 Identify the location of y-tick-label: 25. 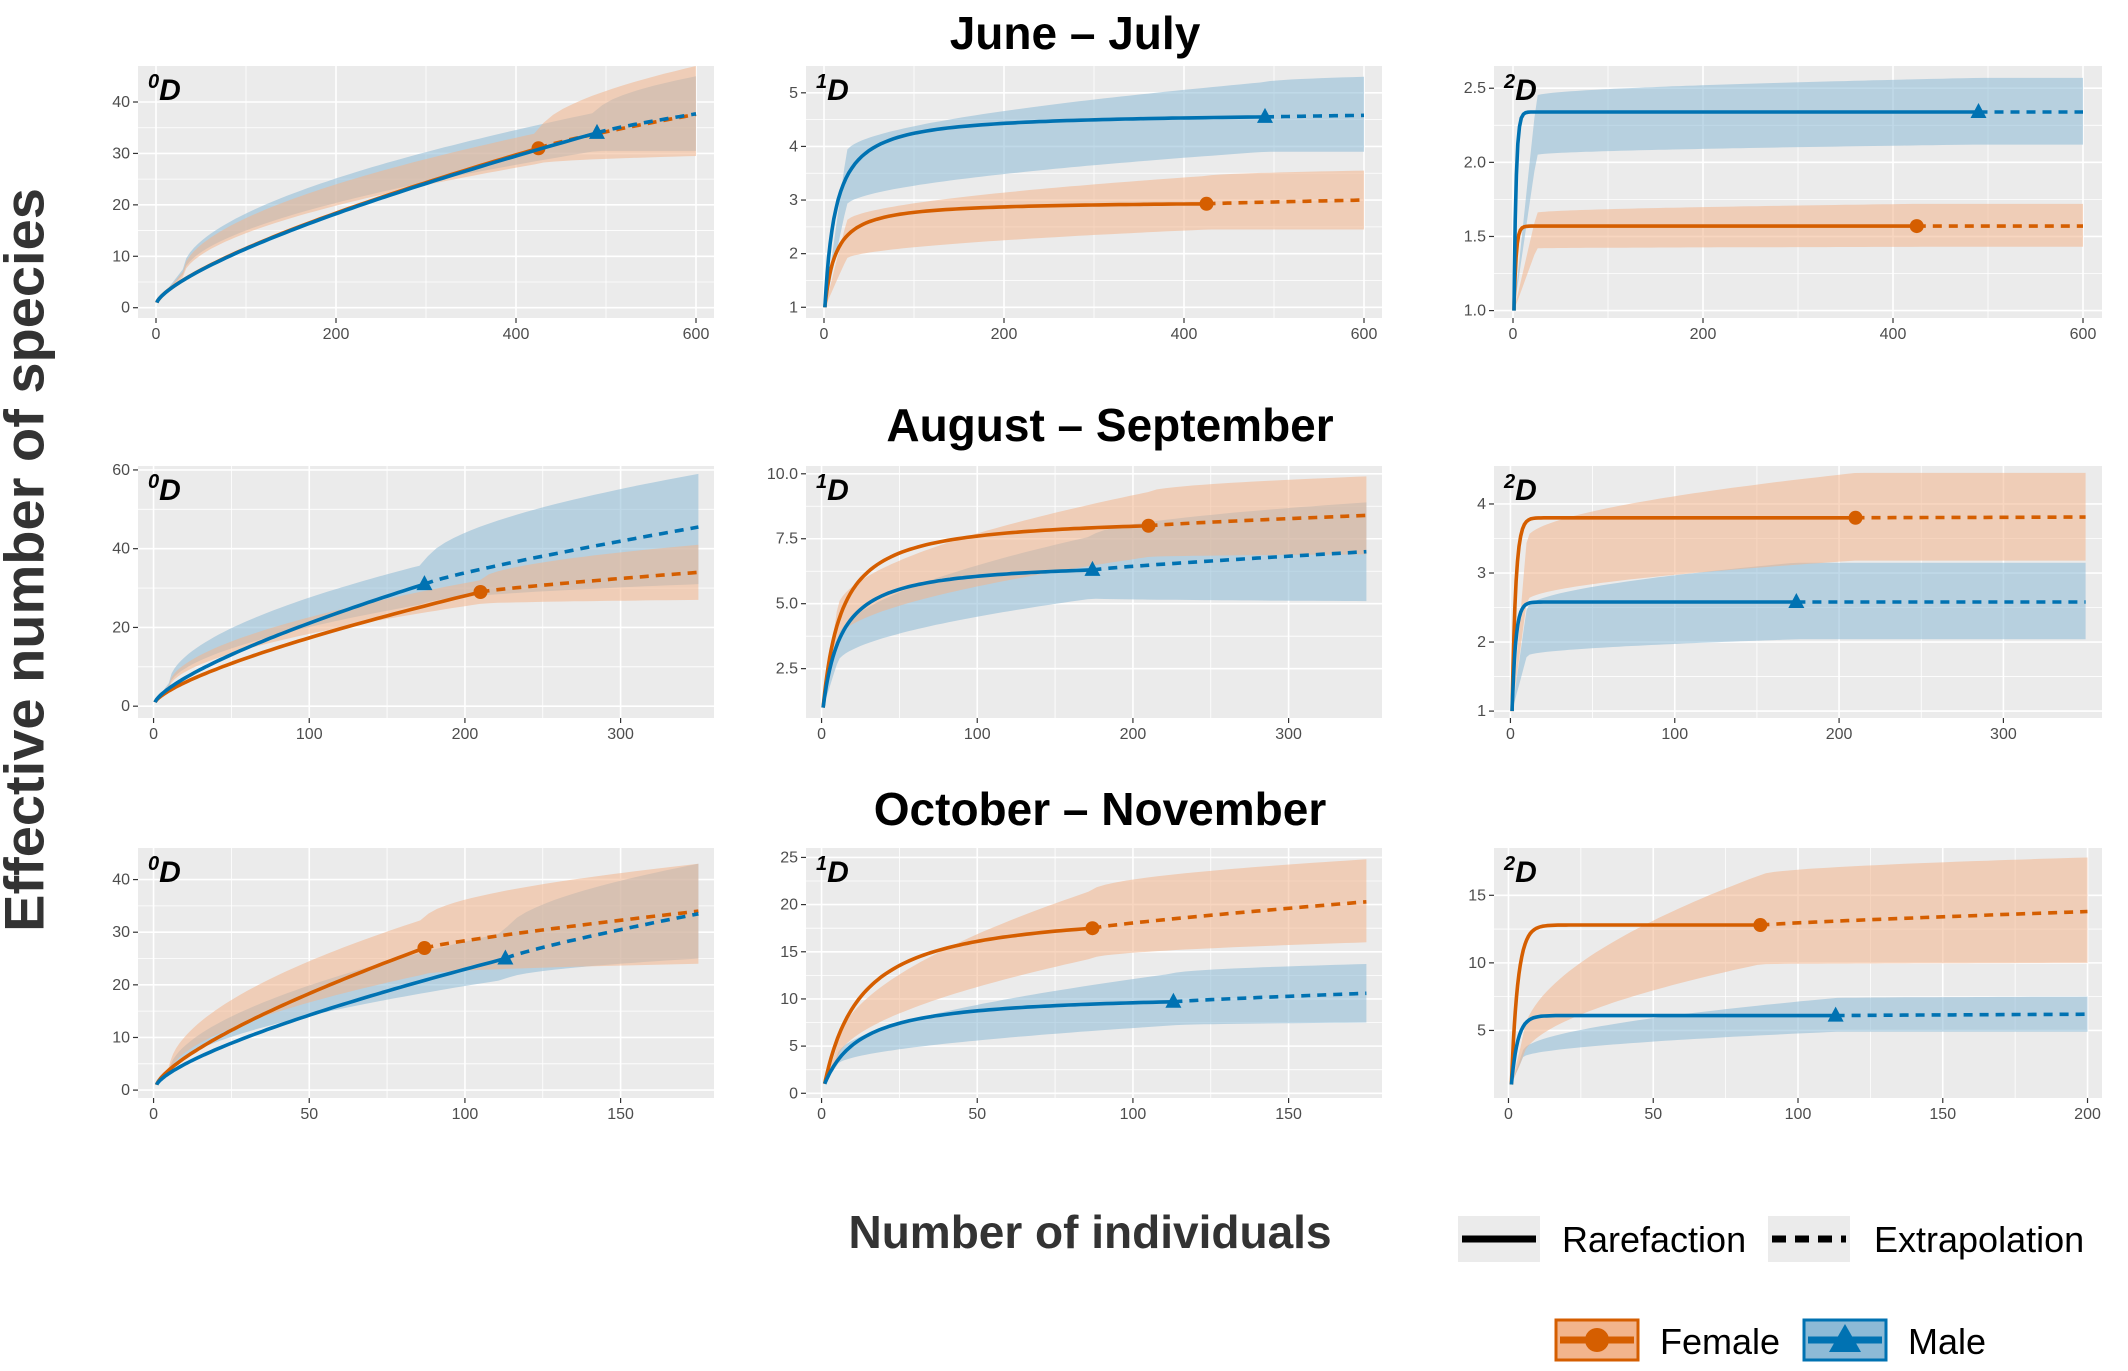
(789, 857).